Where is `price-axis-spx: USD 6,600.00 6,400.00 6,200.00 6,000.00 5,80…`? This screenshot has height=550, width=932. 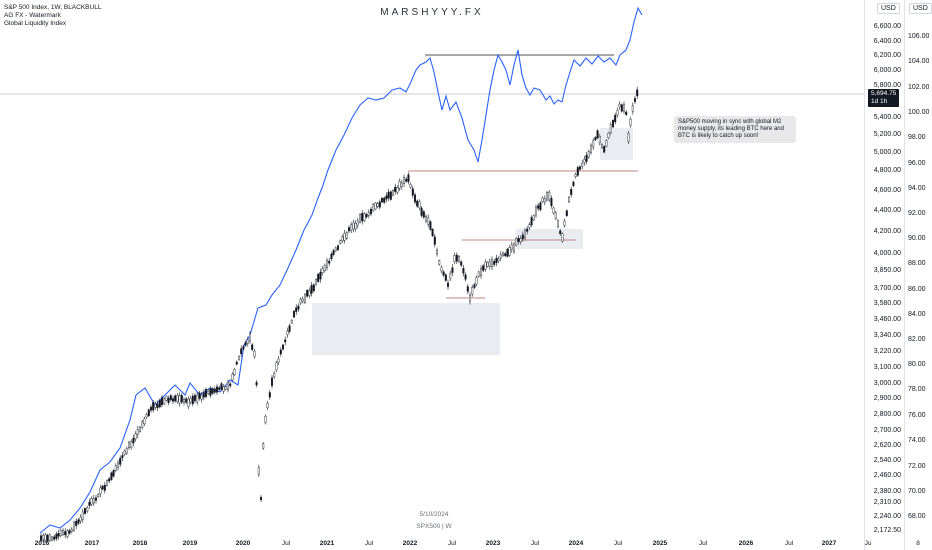 price-axis-spx: USD 6,600.00 6,400.00 6,200.00 6,000.00 5,80… is located at coordinates (884, 275).